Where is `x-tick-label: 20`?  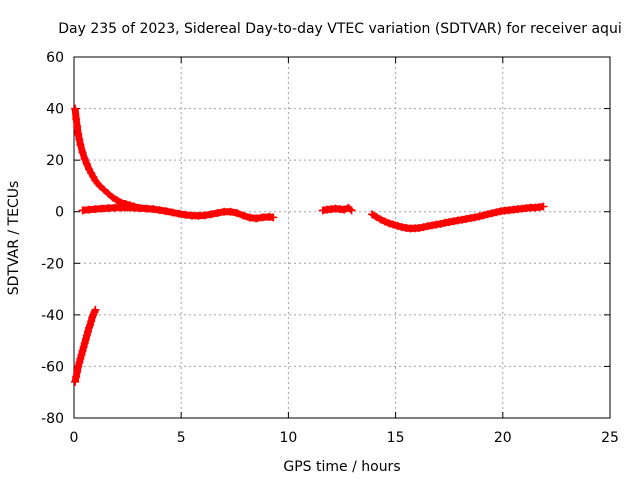
x-tick-label: 20 is located at coordinates (503, 438).